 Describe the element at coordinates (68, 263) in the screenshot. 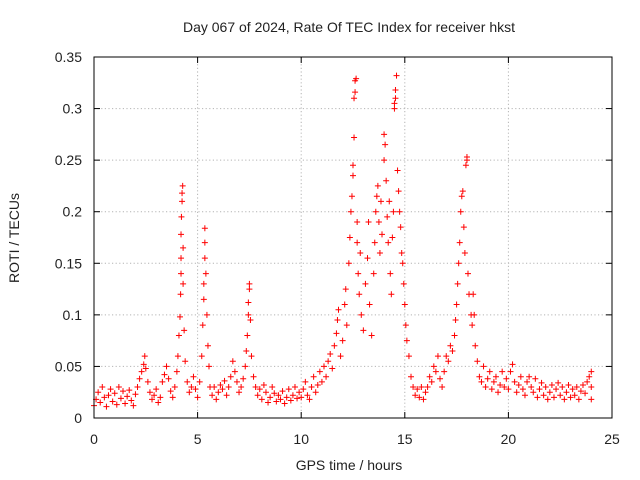

I see `y-tick-label: 0.15` at that location.